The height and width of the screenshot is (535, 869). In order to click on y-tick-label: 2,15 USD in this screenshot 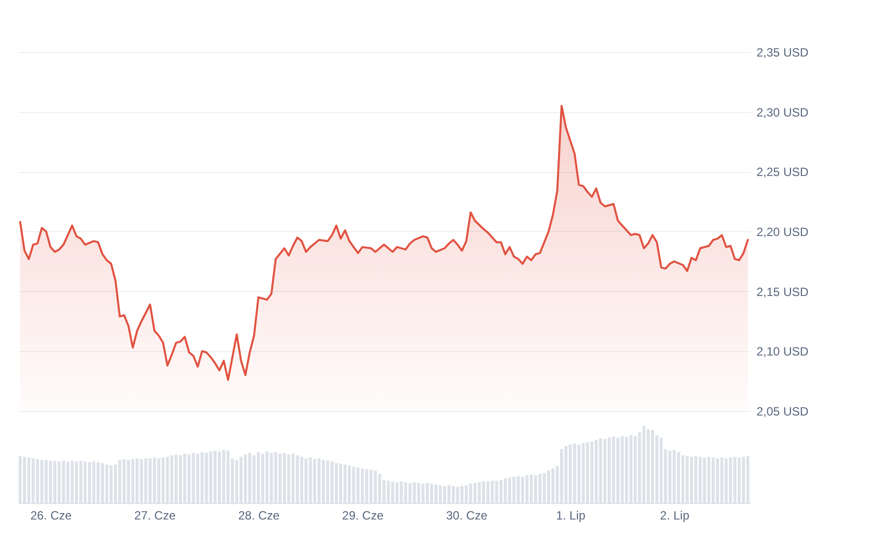, I will do `click(782, 291)`.